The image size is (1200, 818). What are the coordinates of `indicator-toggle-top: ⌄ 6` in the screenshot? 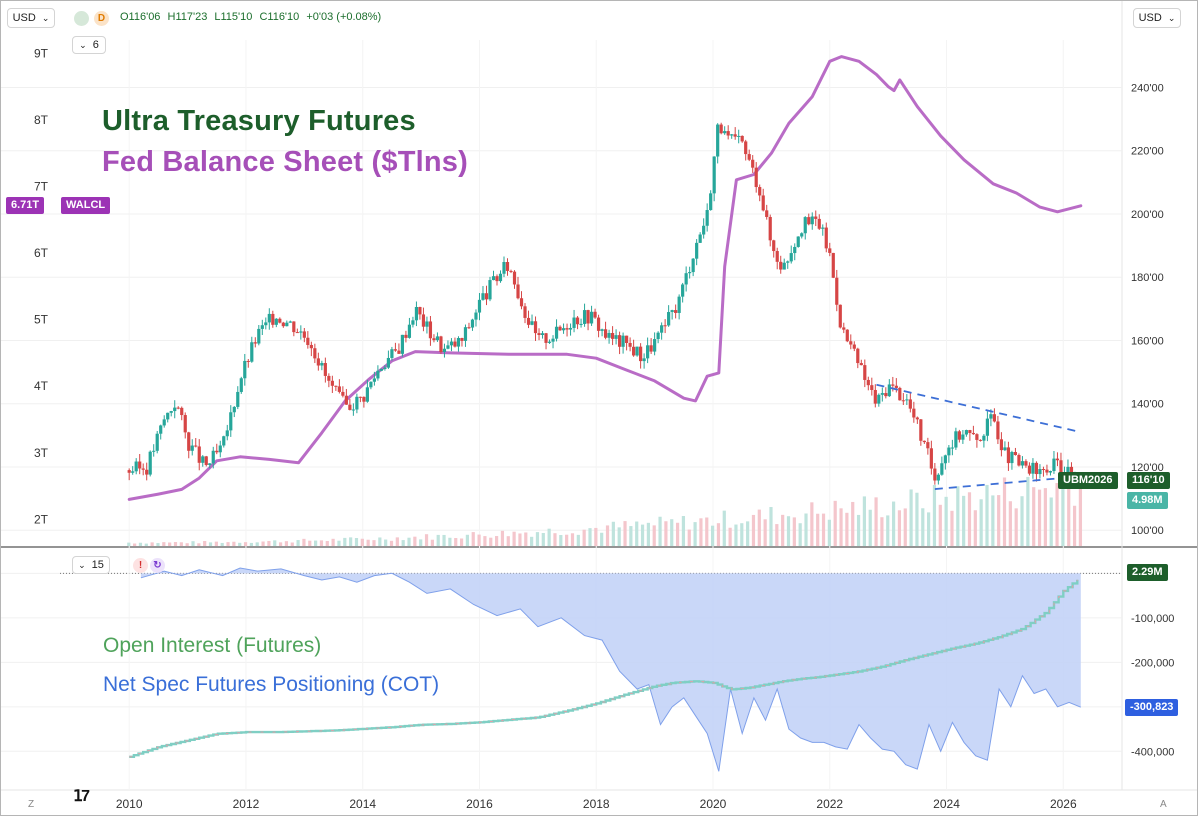 It's located at (89, 45).